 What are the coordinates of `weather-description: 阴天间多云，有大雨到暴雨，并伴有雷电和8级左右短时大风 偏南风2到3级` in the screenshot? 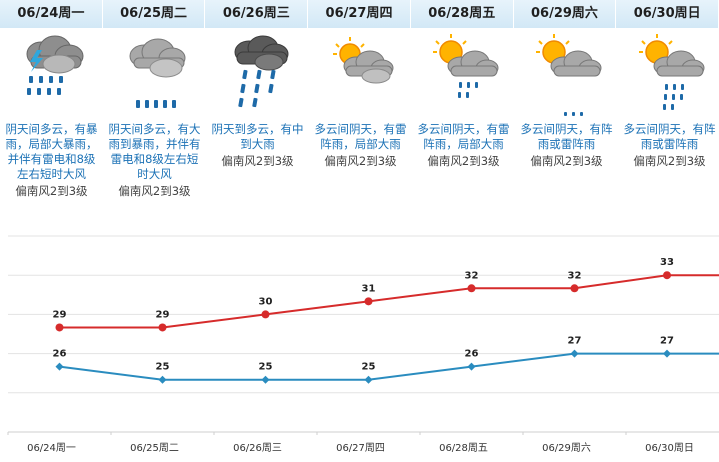 It's located at (154, 160).